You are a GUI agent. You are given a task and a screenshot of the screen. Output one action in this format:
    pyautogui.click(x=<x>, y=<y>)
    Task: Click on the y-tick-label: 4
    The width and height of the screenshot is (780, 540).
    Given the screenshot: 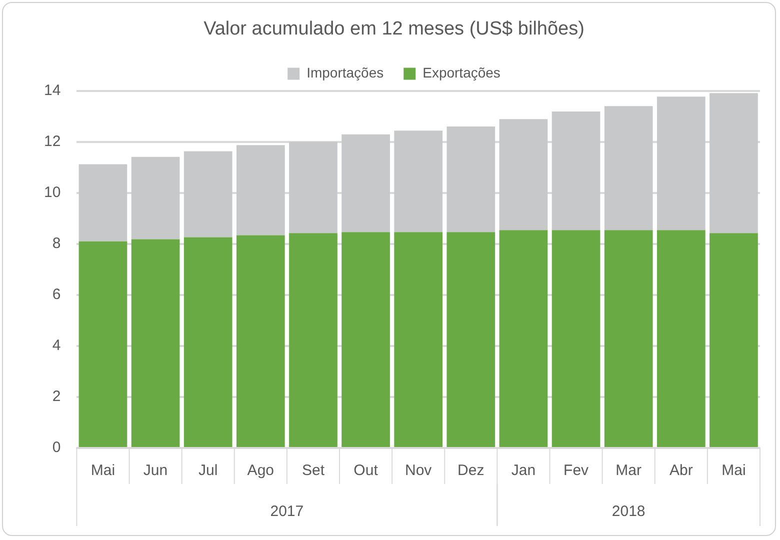 What is the action you would take?
    pyautogui.click(x=56, y=345)
    